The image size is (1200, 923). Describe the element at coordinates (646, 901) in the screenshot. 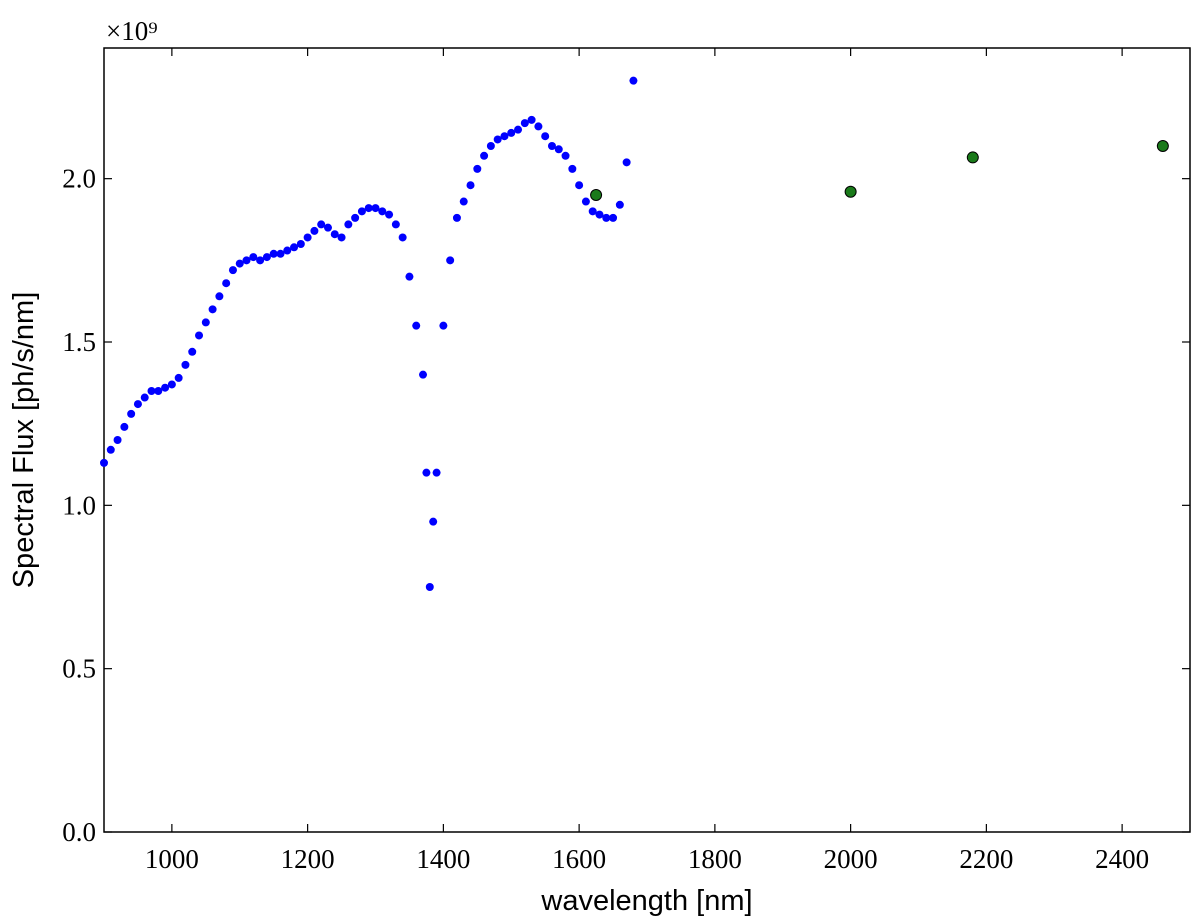

I see `x-axis-label: wavelength [nm]` at that location.